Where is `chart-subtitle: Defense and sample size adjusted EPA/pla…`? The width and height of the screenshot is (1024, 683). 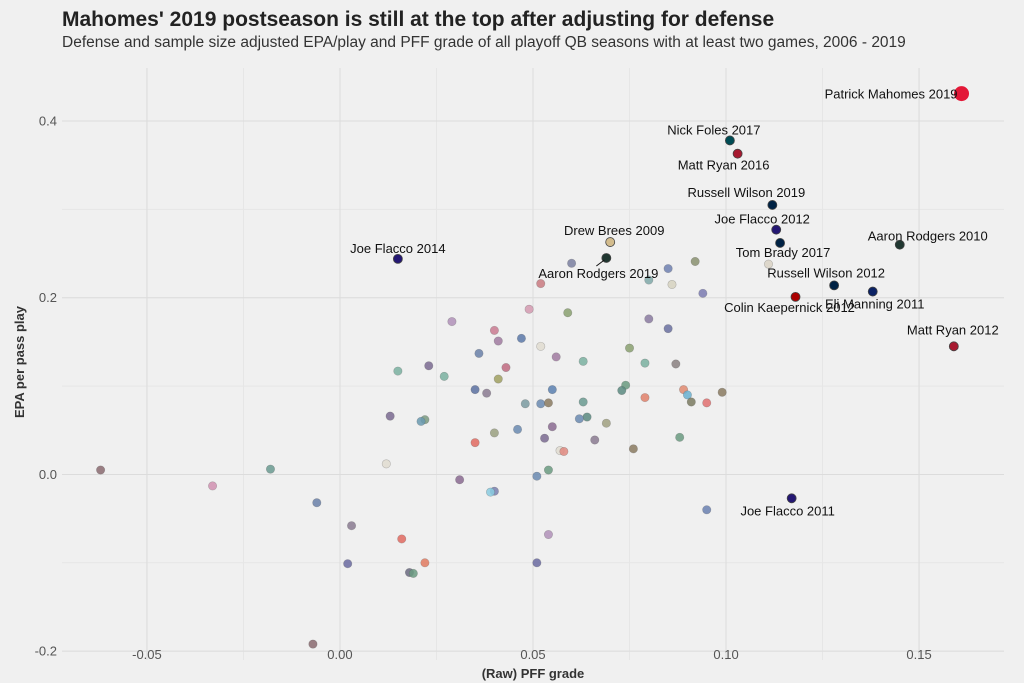
chart-subtitle: Defense and sample size adjusted EPA/pla… is located at coordinates (484, 42).